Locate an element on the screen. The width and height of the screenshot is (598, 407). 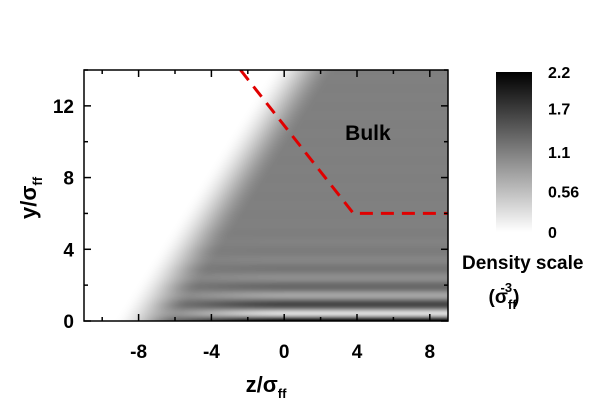
x-axis-label: z/σff is located at coordinates (267, 386).